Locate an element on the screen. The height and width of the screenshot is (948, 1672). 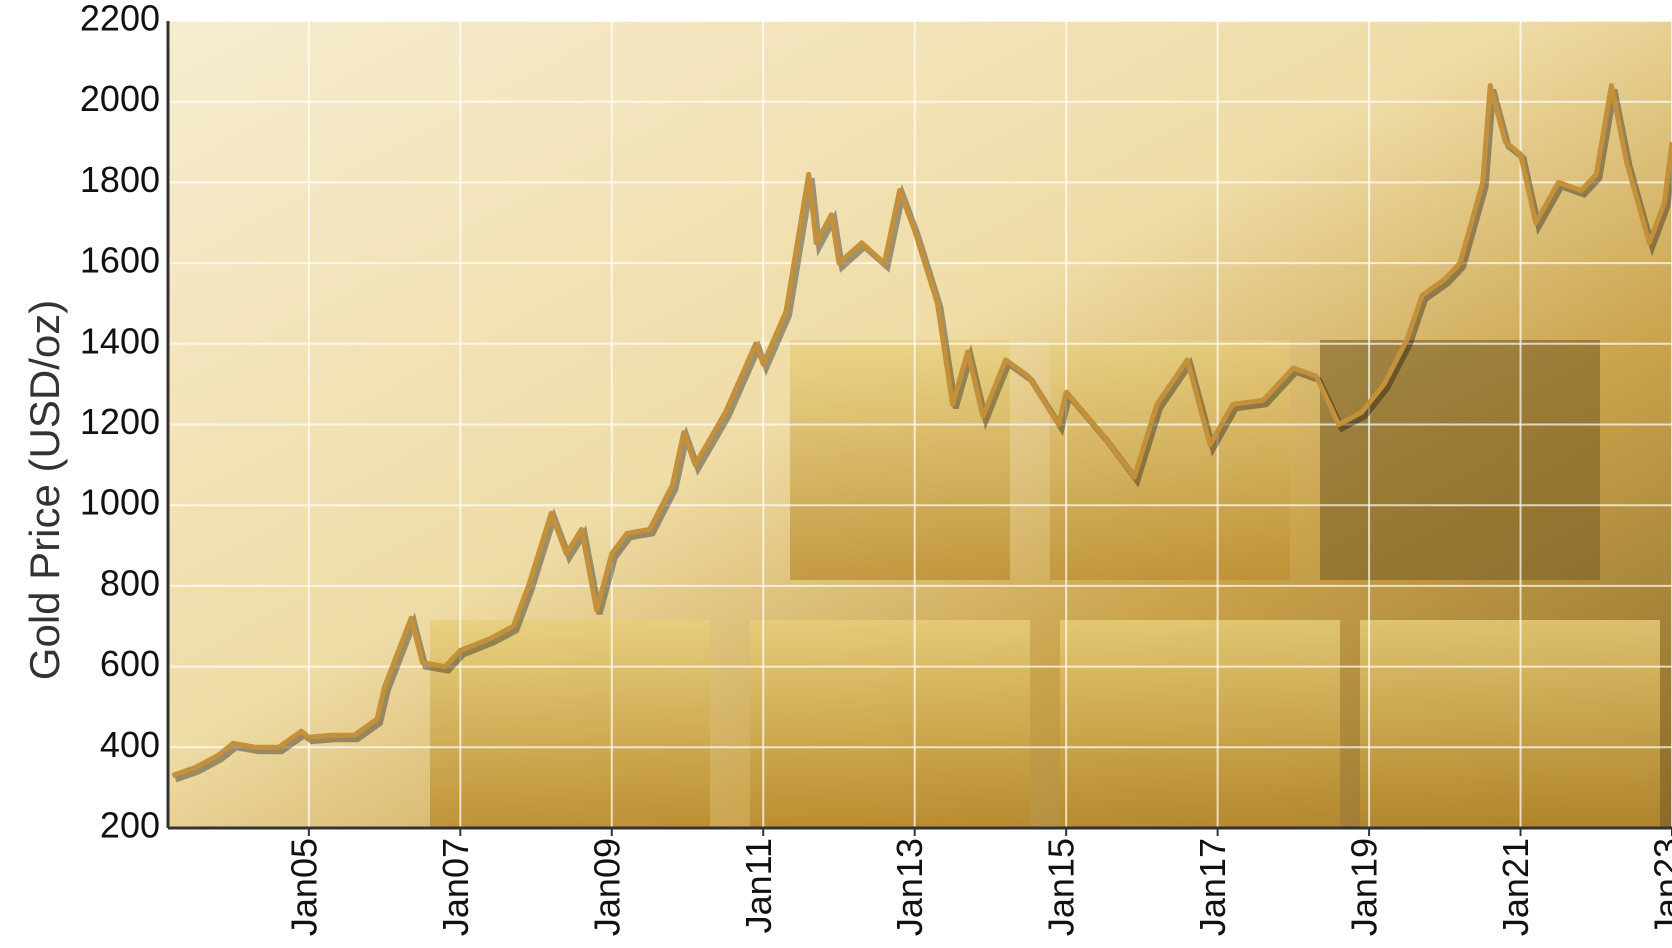
x-tick-label: Jan07 is located at coordinates (455, 887).